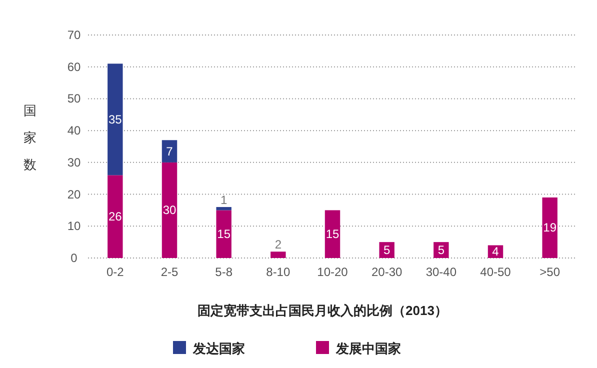 The height and width of the screenshot is (368, 597). Describe the element at coordinates (278, 272) in the screenshot. I see `x-tick-label: 8-10` at that location.